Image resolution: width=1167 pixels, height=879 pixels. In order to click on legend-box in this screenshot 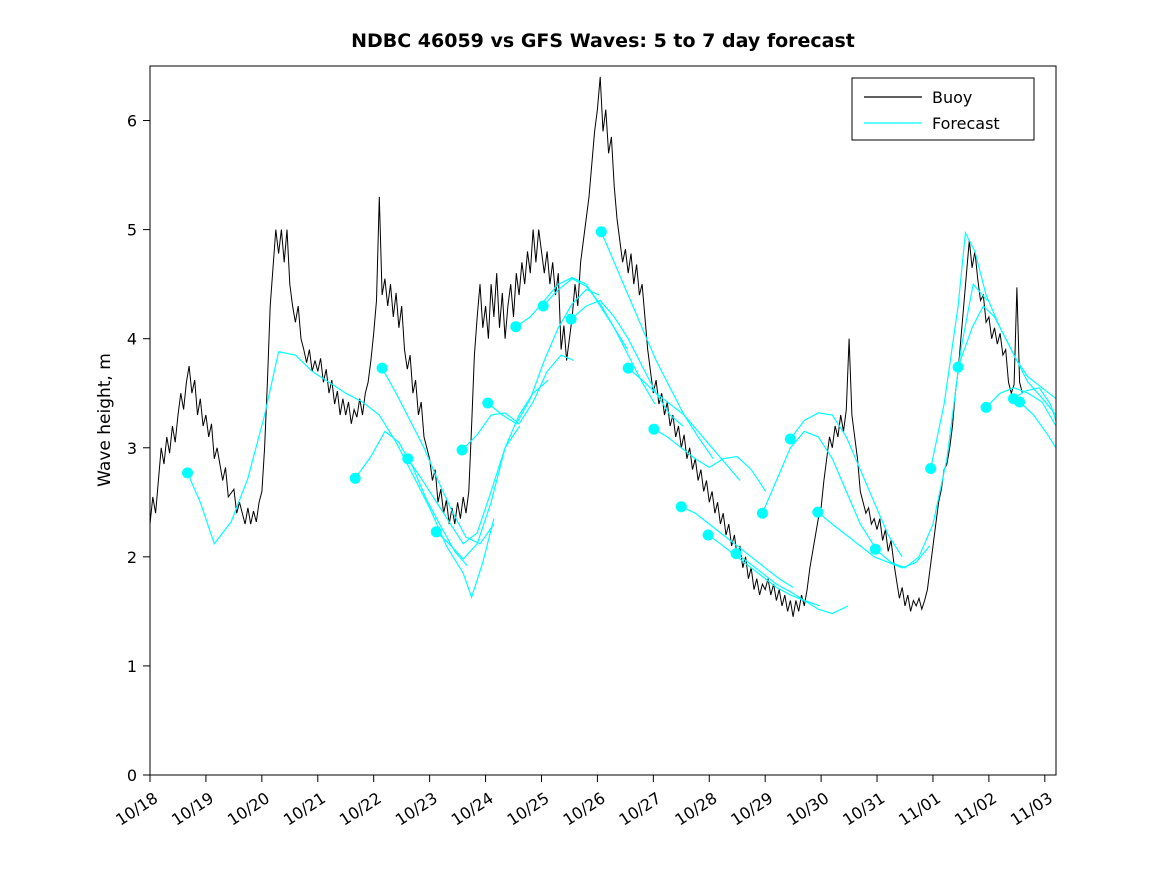, I will do `click(943, 109)`.